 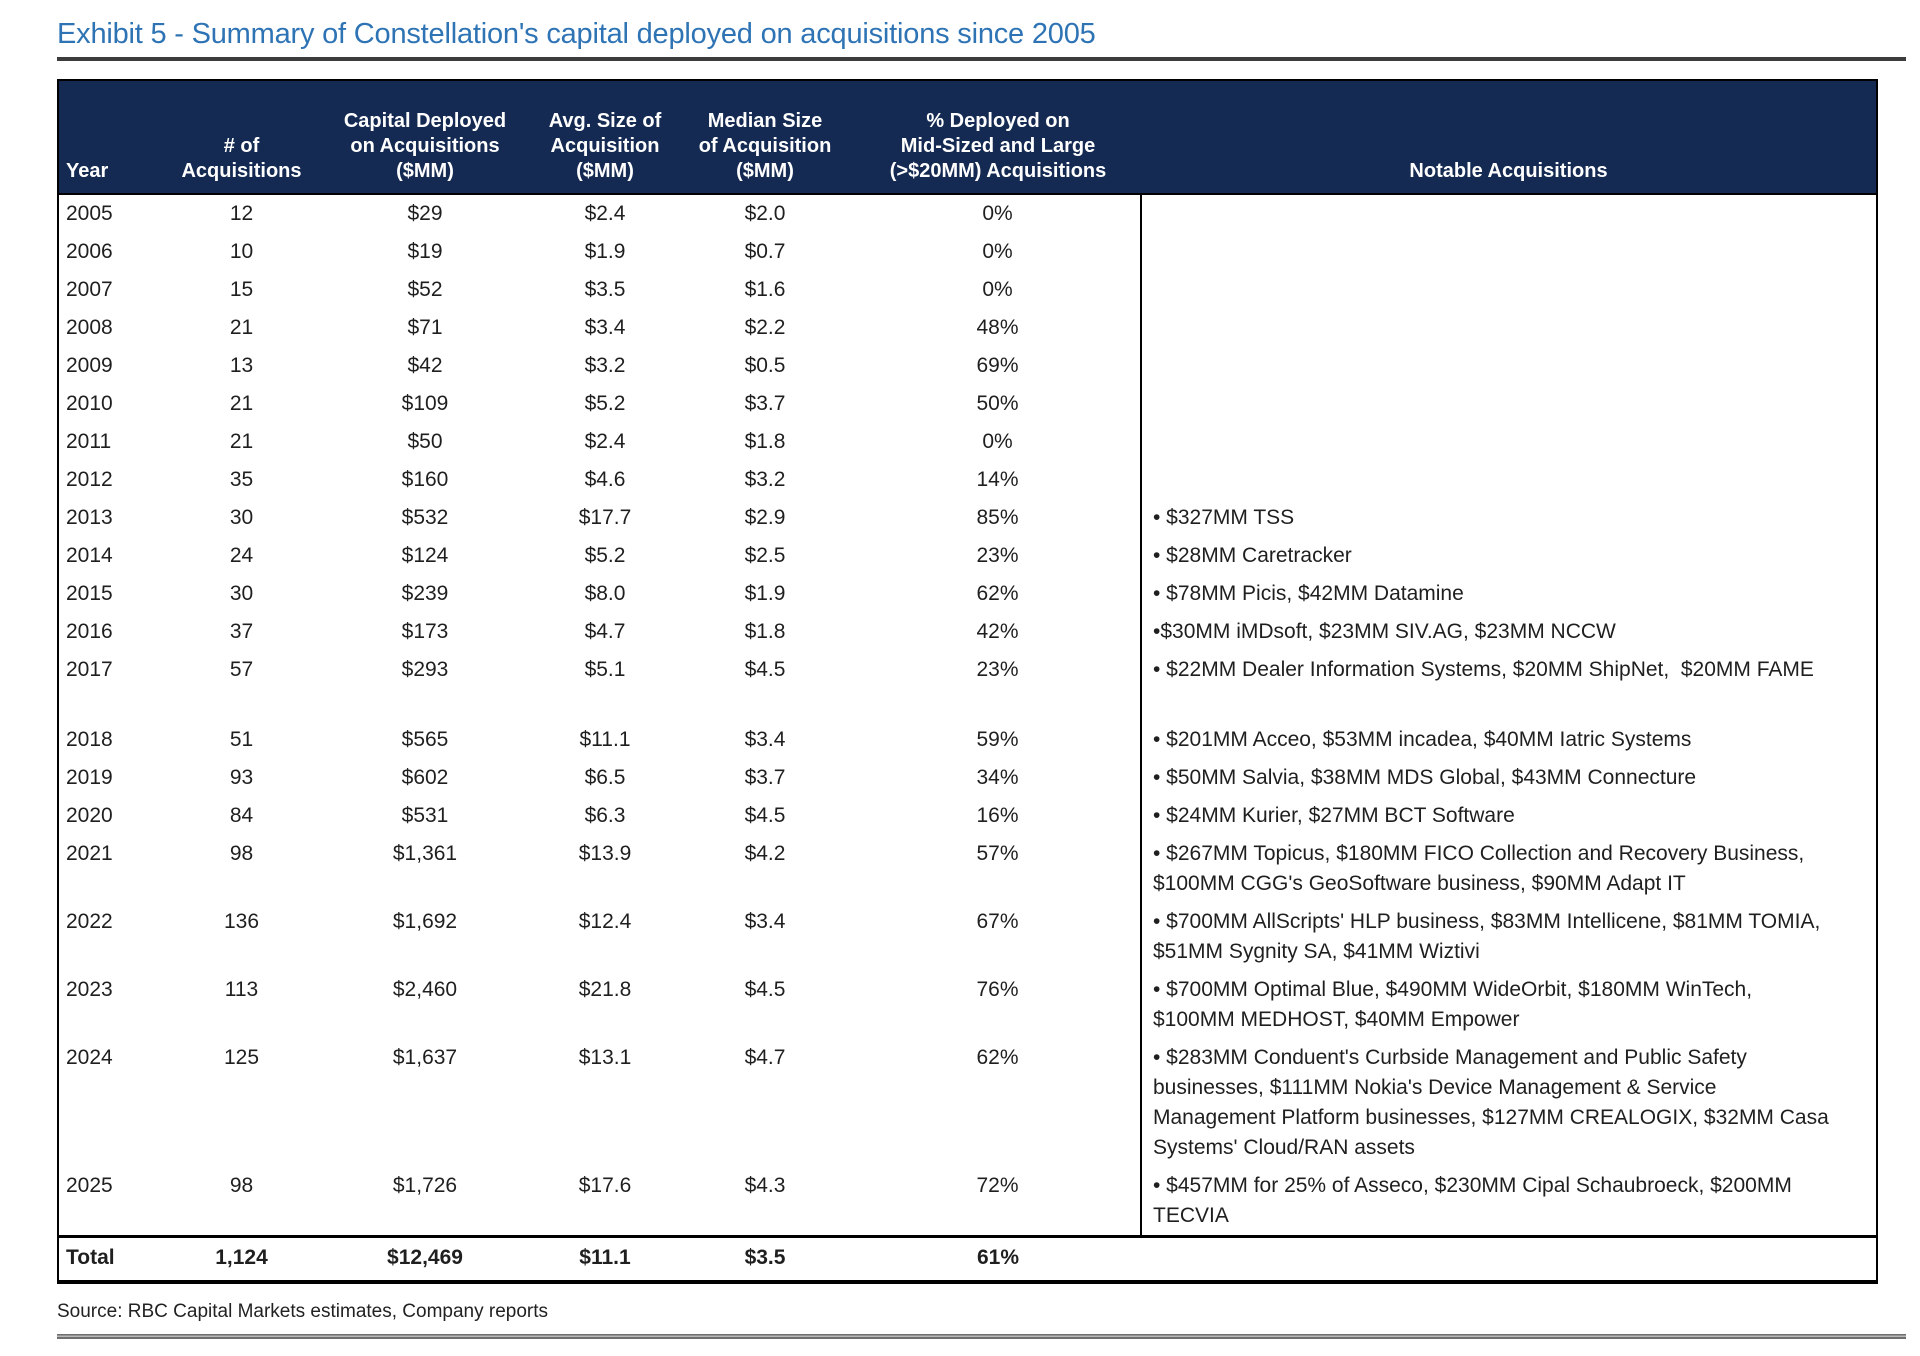 I want to click on column-header-median: Median Size of Acquisition ($MM), so click(x=765, y=137).